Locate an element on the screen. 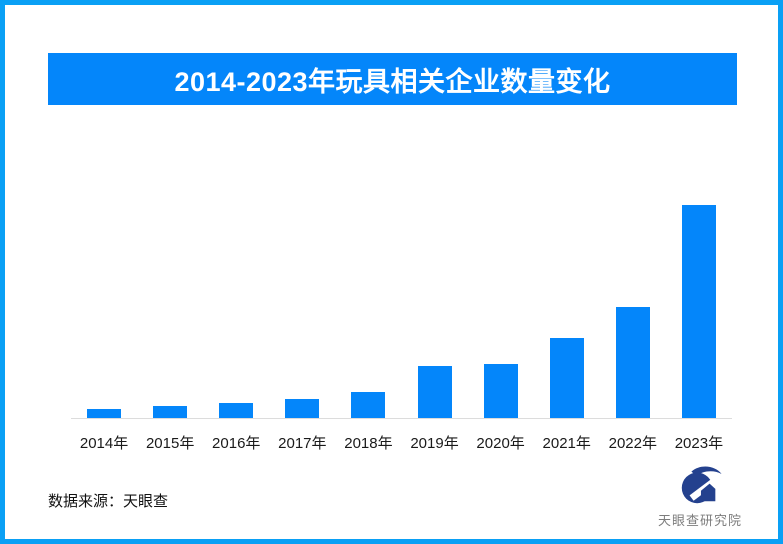 This screenshot has width=783, height=544. bar-2020年 is located at coordinates (500, 391).